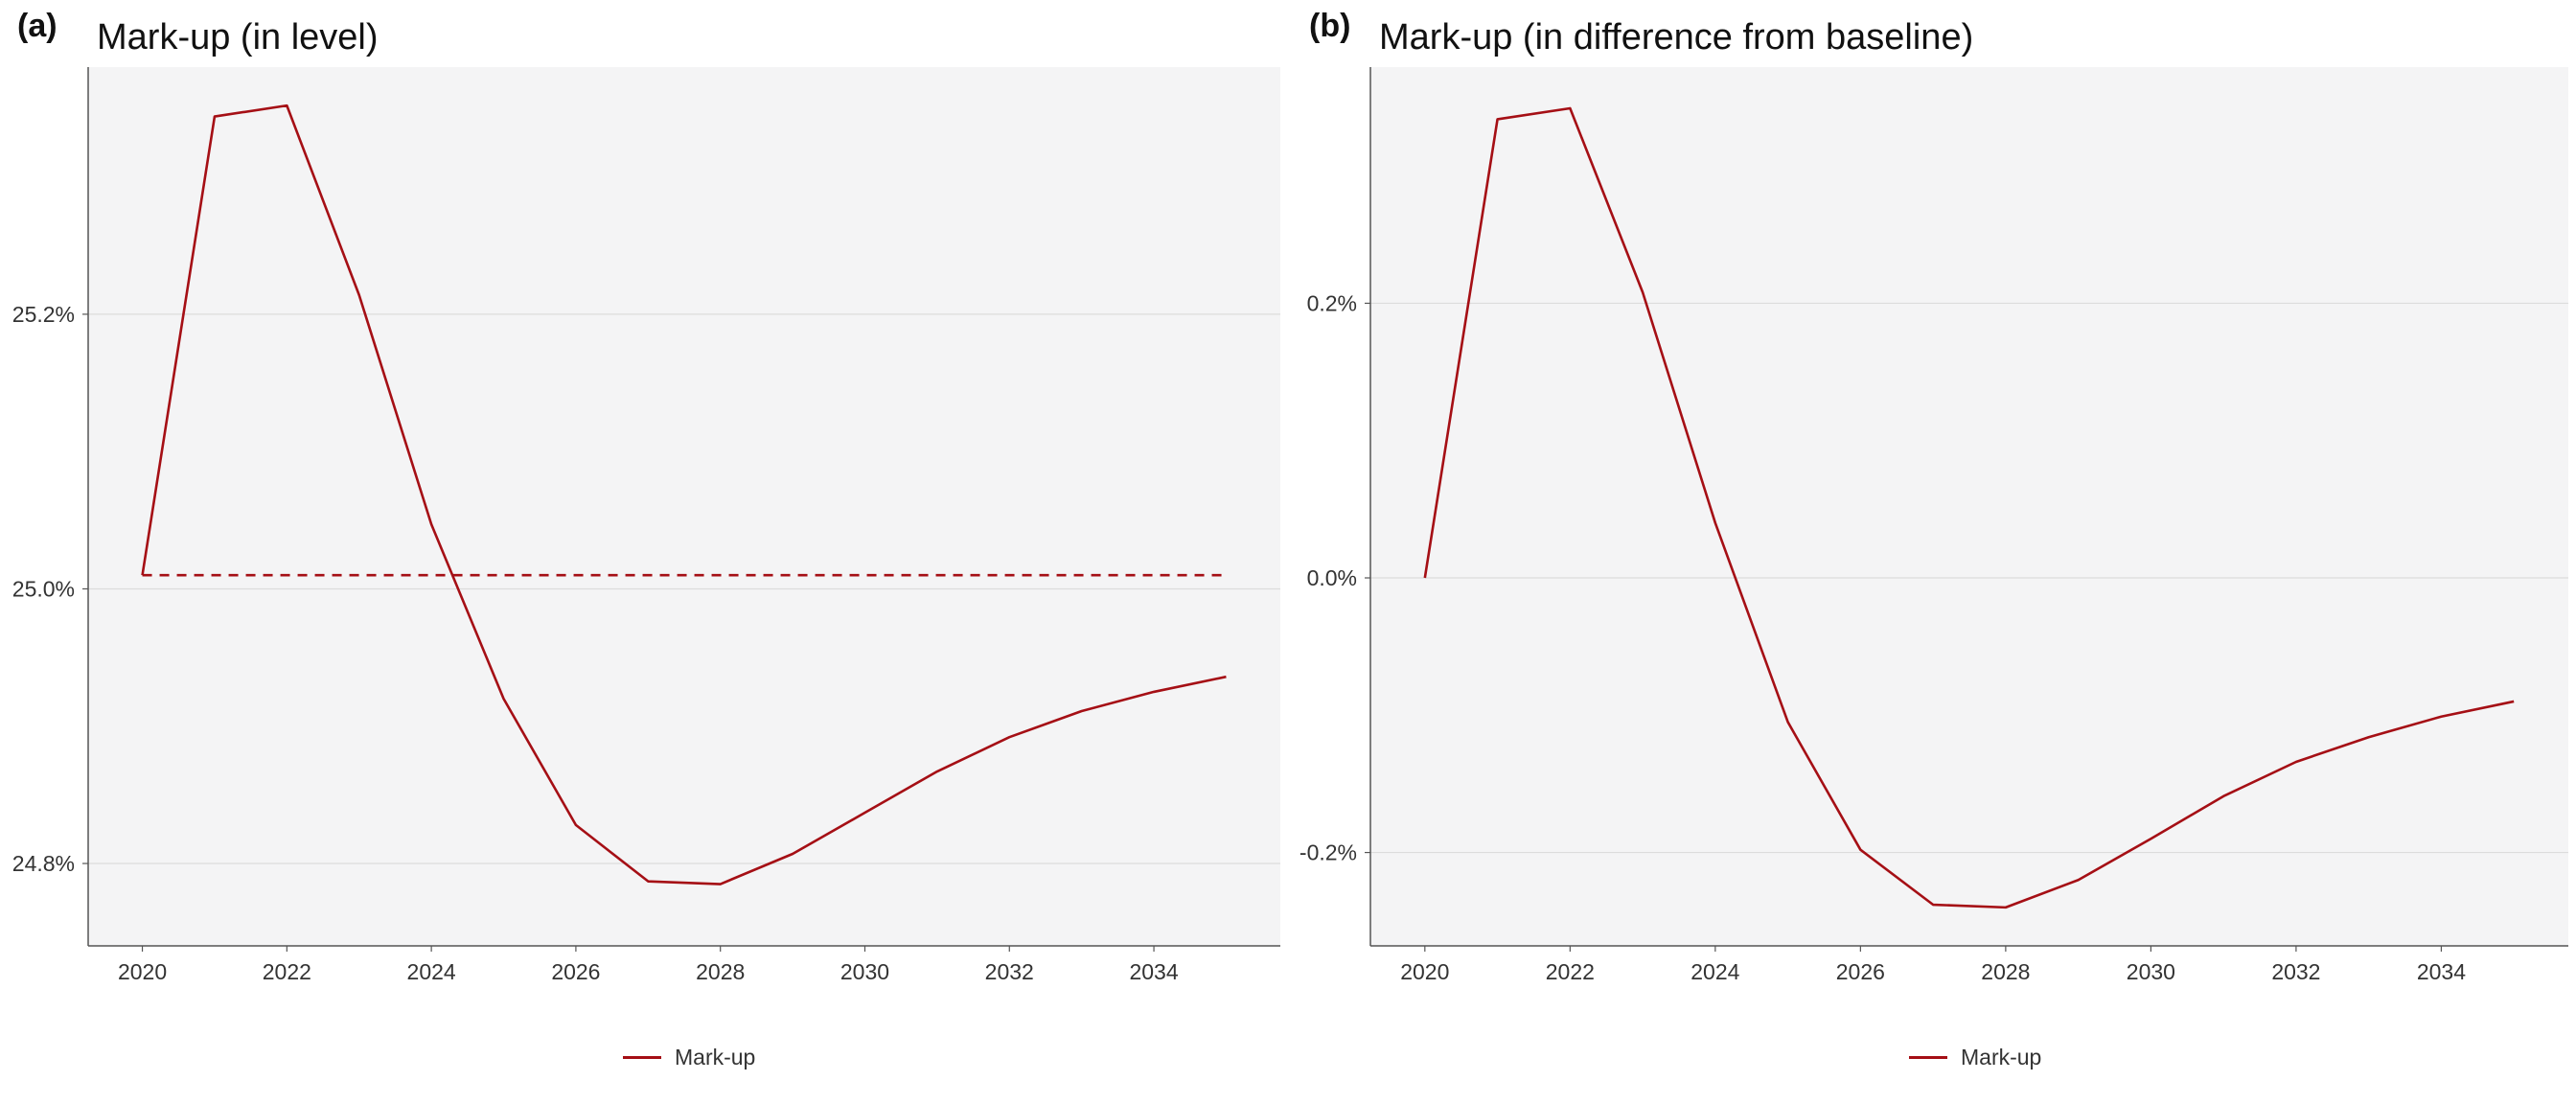  Describe the element at coordinates (43, 314) in the screenshot. I see `y-tick-label: 25.2%` at that location.